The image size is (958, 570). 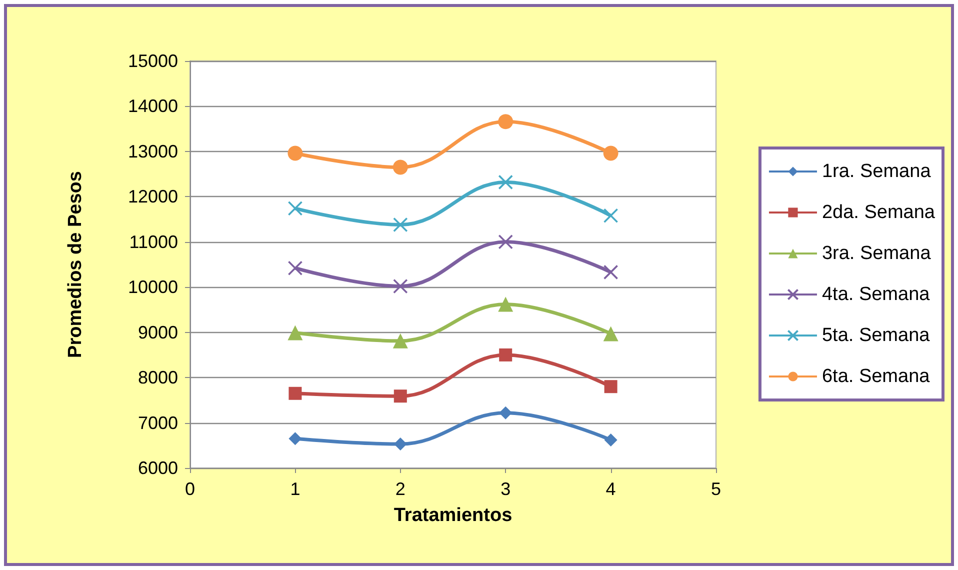 I want to click on x-tick-label: 0, so click(x=190, y=489).